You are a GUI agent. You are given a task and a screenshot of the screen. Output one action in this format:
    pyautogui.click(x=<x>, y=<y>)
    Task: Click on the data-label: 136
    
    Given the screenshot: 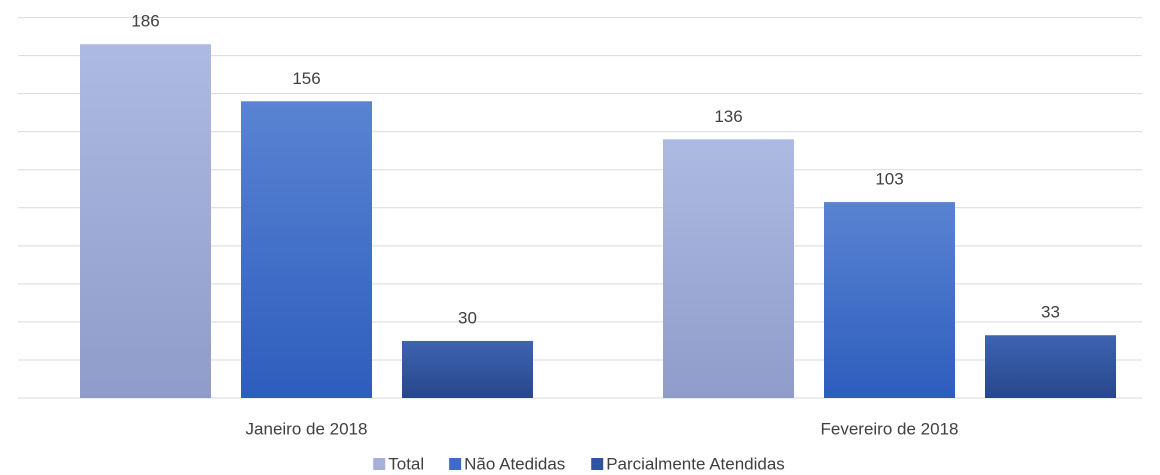 What is the action you would take?
    pyautogui.click(x=728, y=116)
    